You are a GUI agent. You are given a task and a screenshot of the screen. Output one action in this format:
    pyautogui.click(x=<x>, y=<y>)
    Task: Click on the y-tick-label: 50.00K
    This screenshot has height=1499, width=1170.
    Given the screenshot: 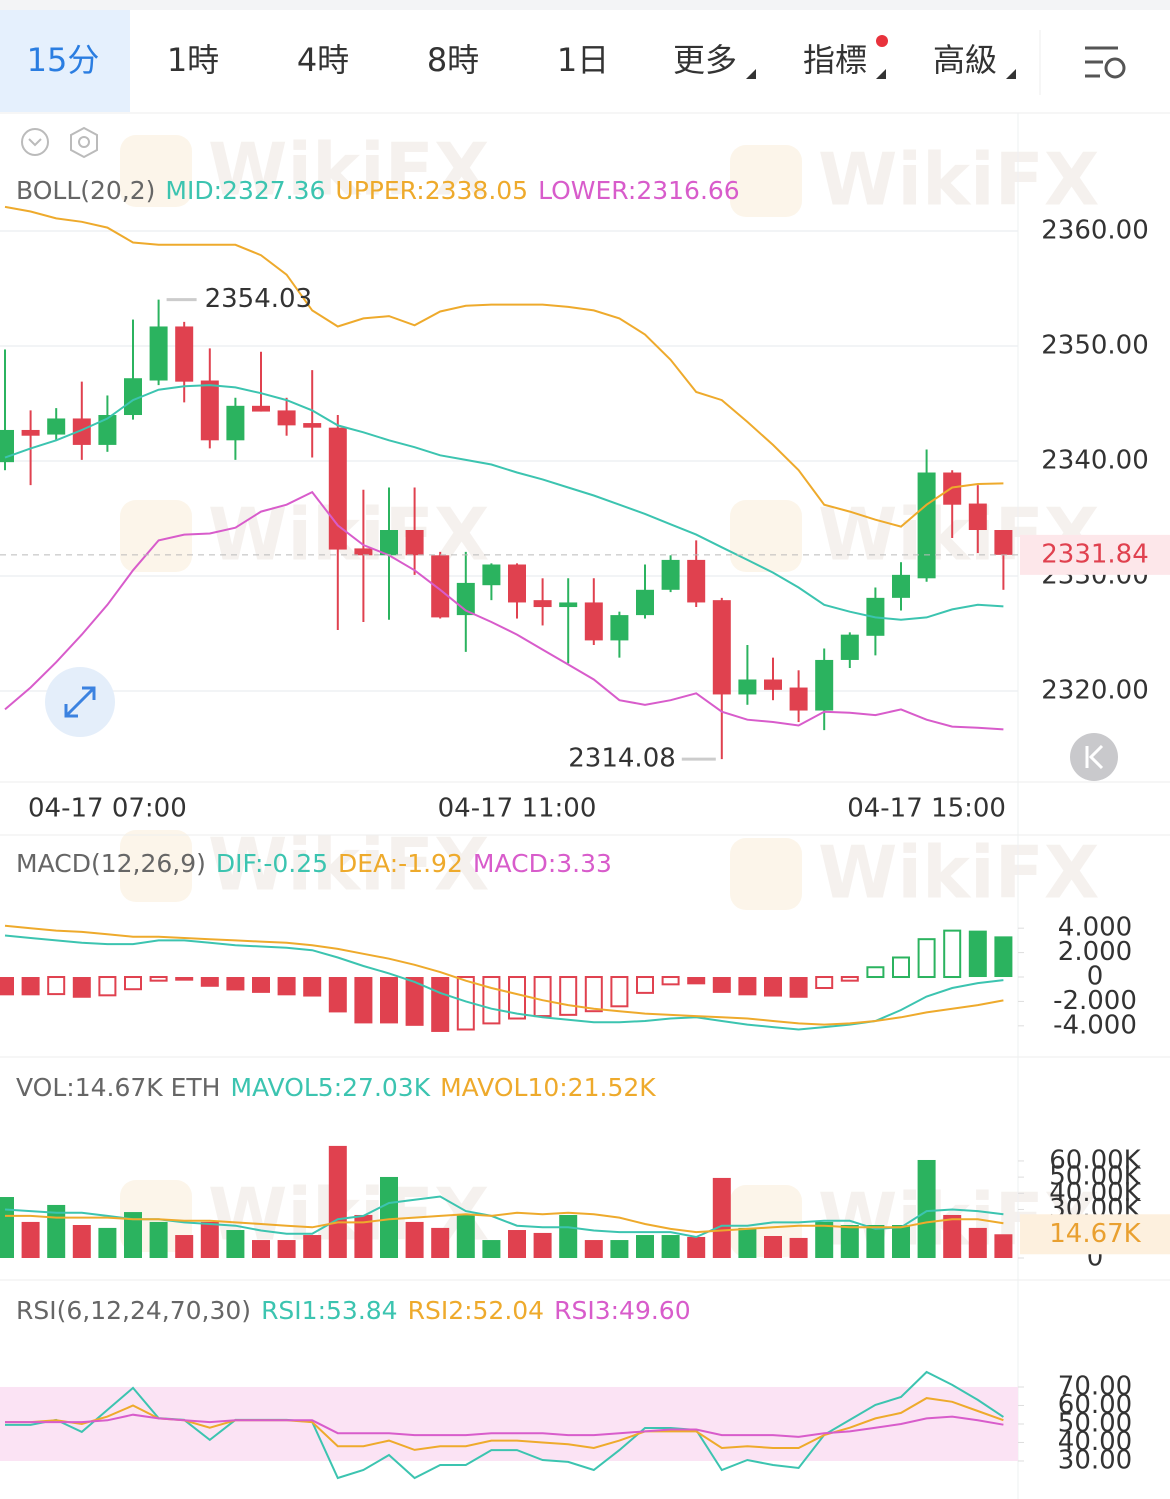 What is the action you would take?
    pyautogui.click(x=1095, y=1177)
    